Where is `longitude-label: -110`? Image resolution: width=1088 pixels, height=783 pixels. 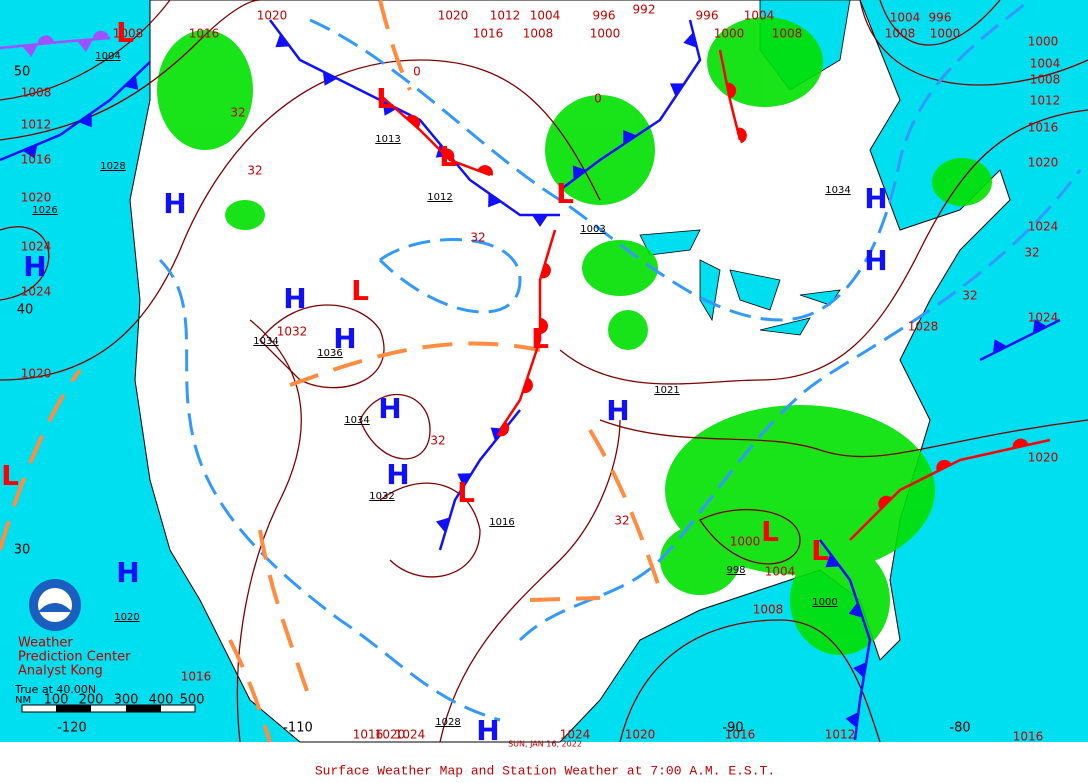
longitude-label: -110 is located at coordinates (298, 728).